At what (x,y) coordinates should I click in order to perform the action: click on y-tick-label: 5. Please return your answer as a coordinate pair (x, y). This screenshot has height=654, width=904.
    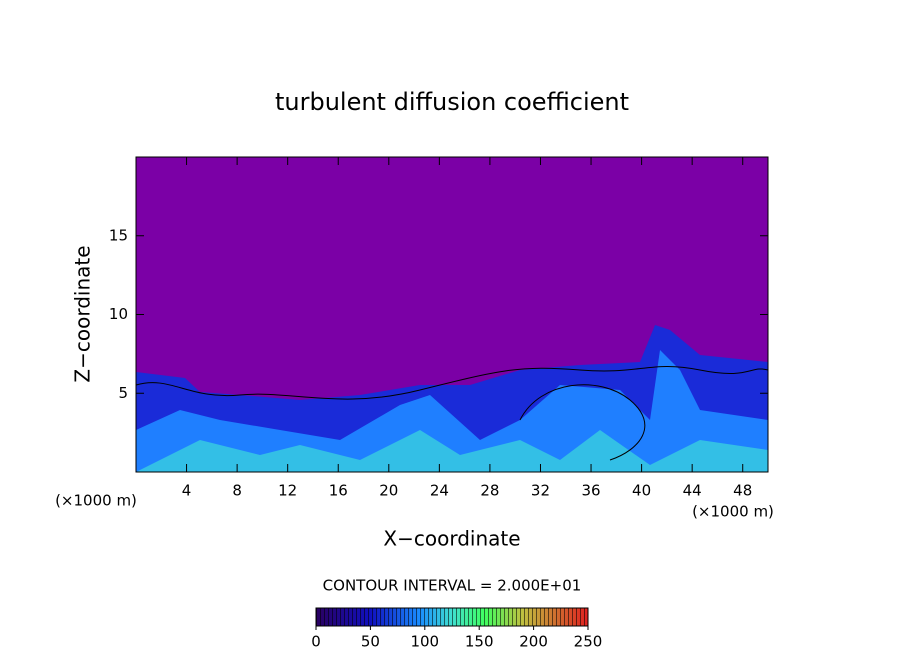
    Looking at the image, I should click on (123, 393).